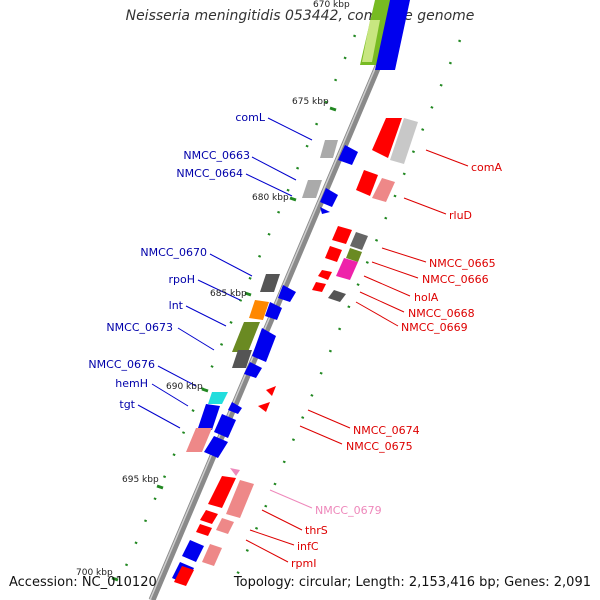 The width and height of the screenshot is (600, 600). What do you see at coordinates (209, 173) in the screenshot?
I see `label-nmcc-0664: NMCC_0664` at bounding box center [209, 173].